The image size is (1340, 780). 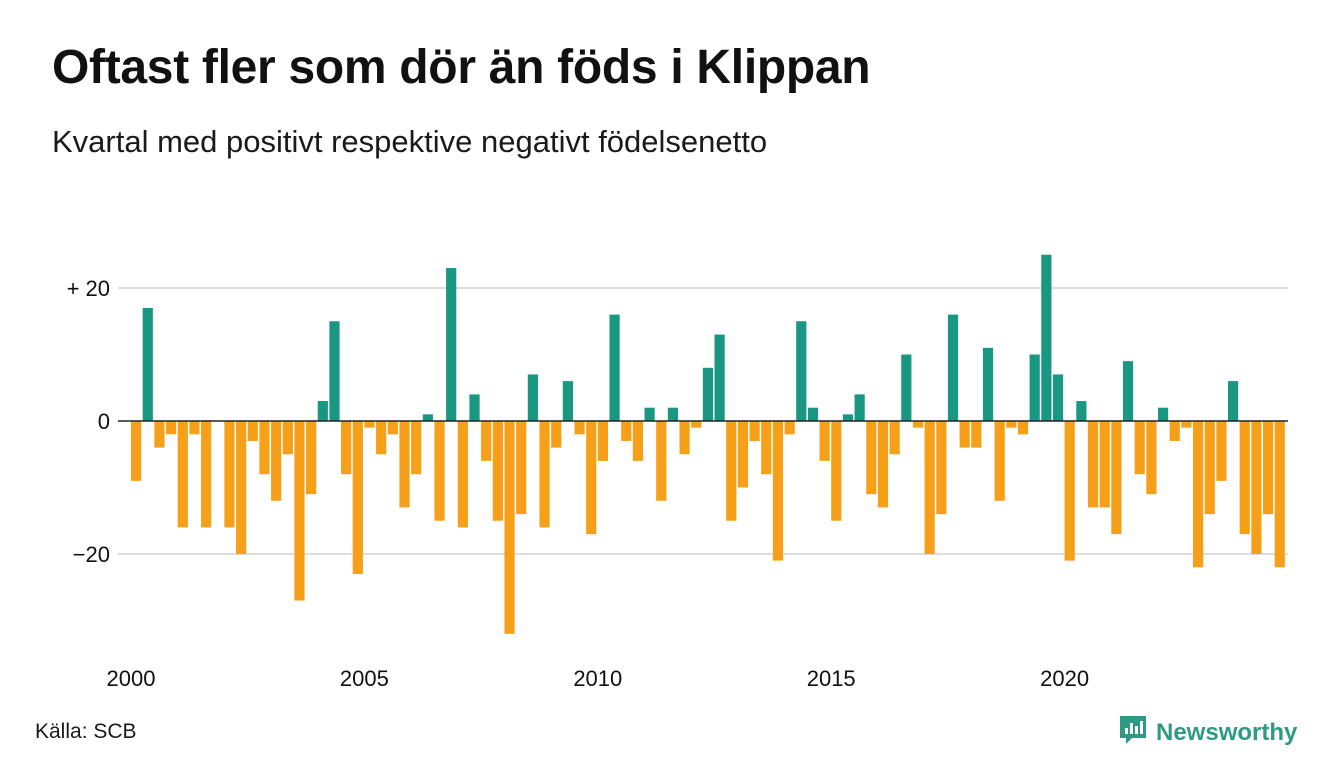 I want to click on y-tick-label: + 20, so click(x=88, y=288).